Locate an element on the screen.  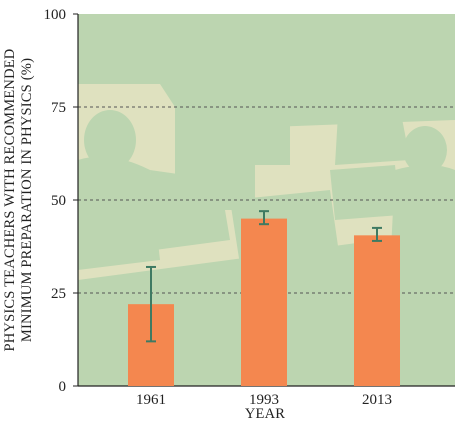
x-tick-label: 1993 is located at coordinates (264, 400).